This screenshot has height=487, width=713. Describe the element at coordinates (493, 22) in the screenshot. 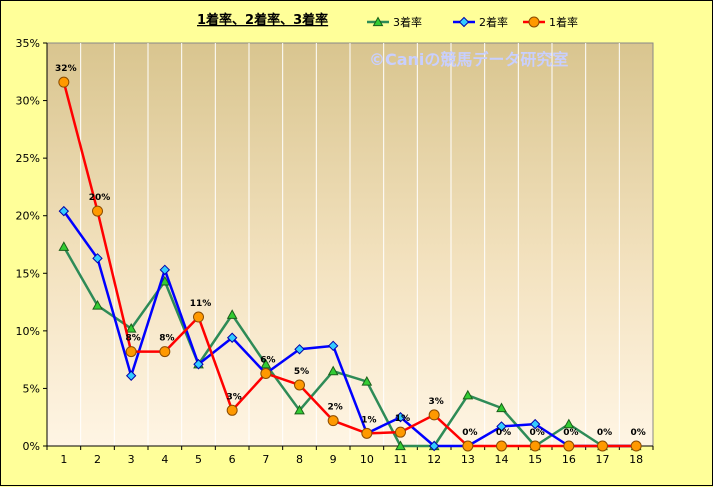

I see `legend-label: 2着率` at that location.